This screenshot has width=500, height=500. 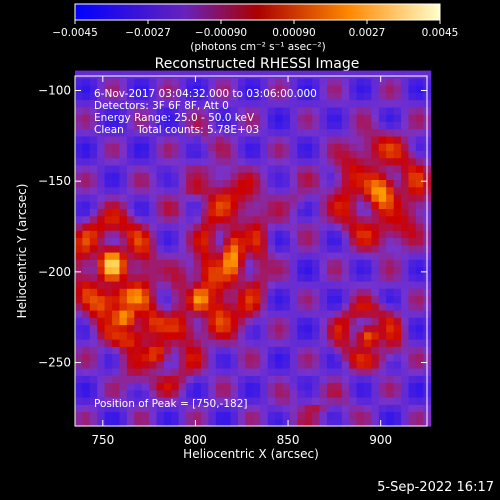 I want to click on header-line-counts: Clean Total counts: 5.78E+03, so click(x=177, y=130).